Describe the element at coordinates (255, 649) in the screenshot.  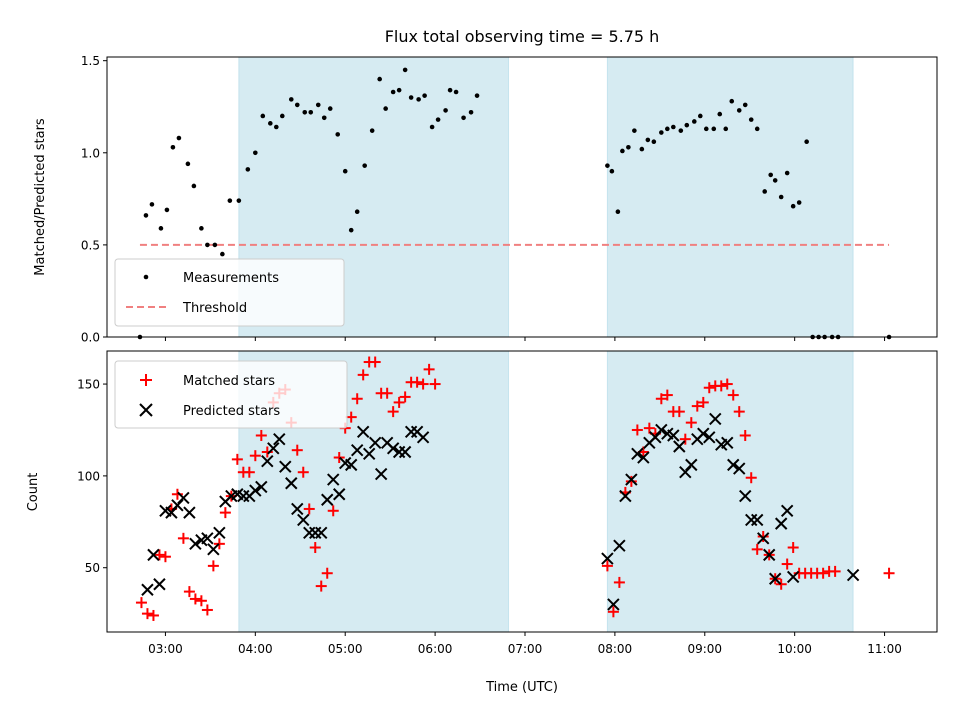
I see `x-tick-label: 04:00` at that location.